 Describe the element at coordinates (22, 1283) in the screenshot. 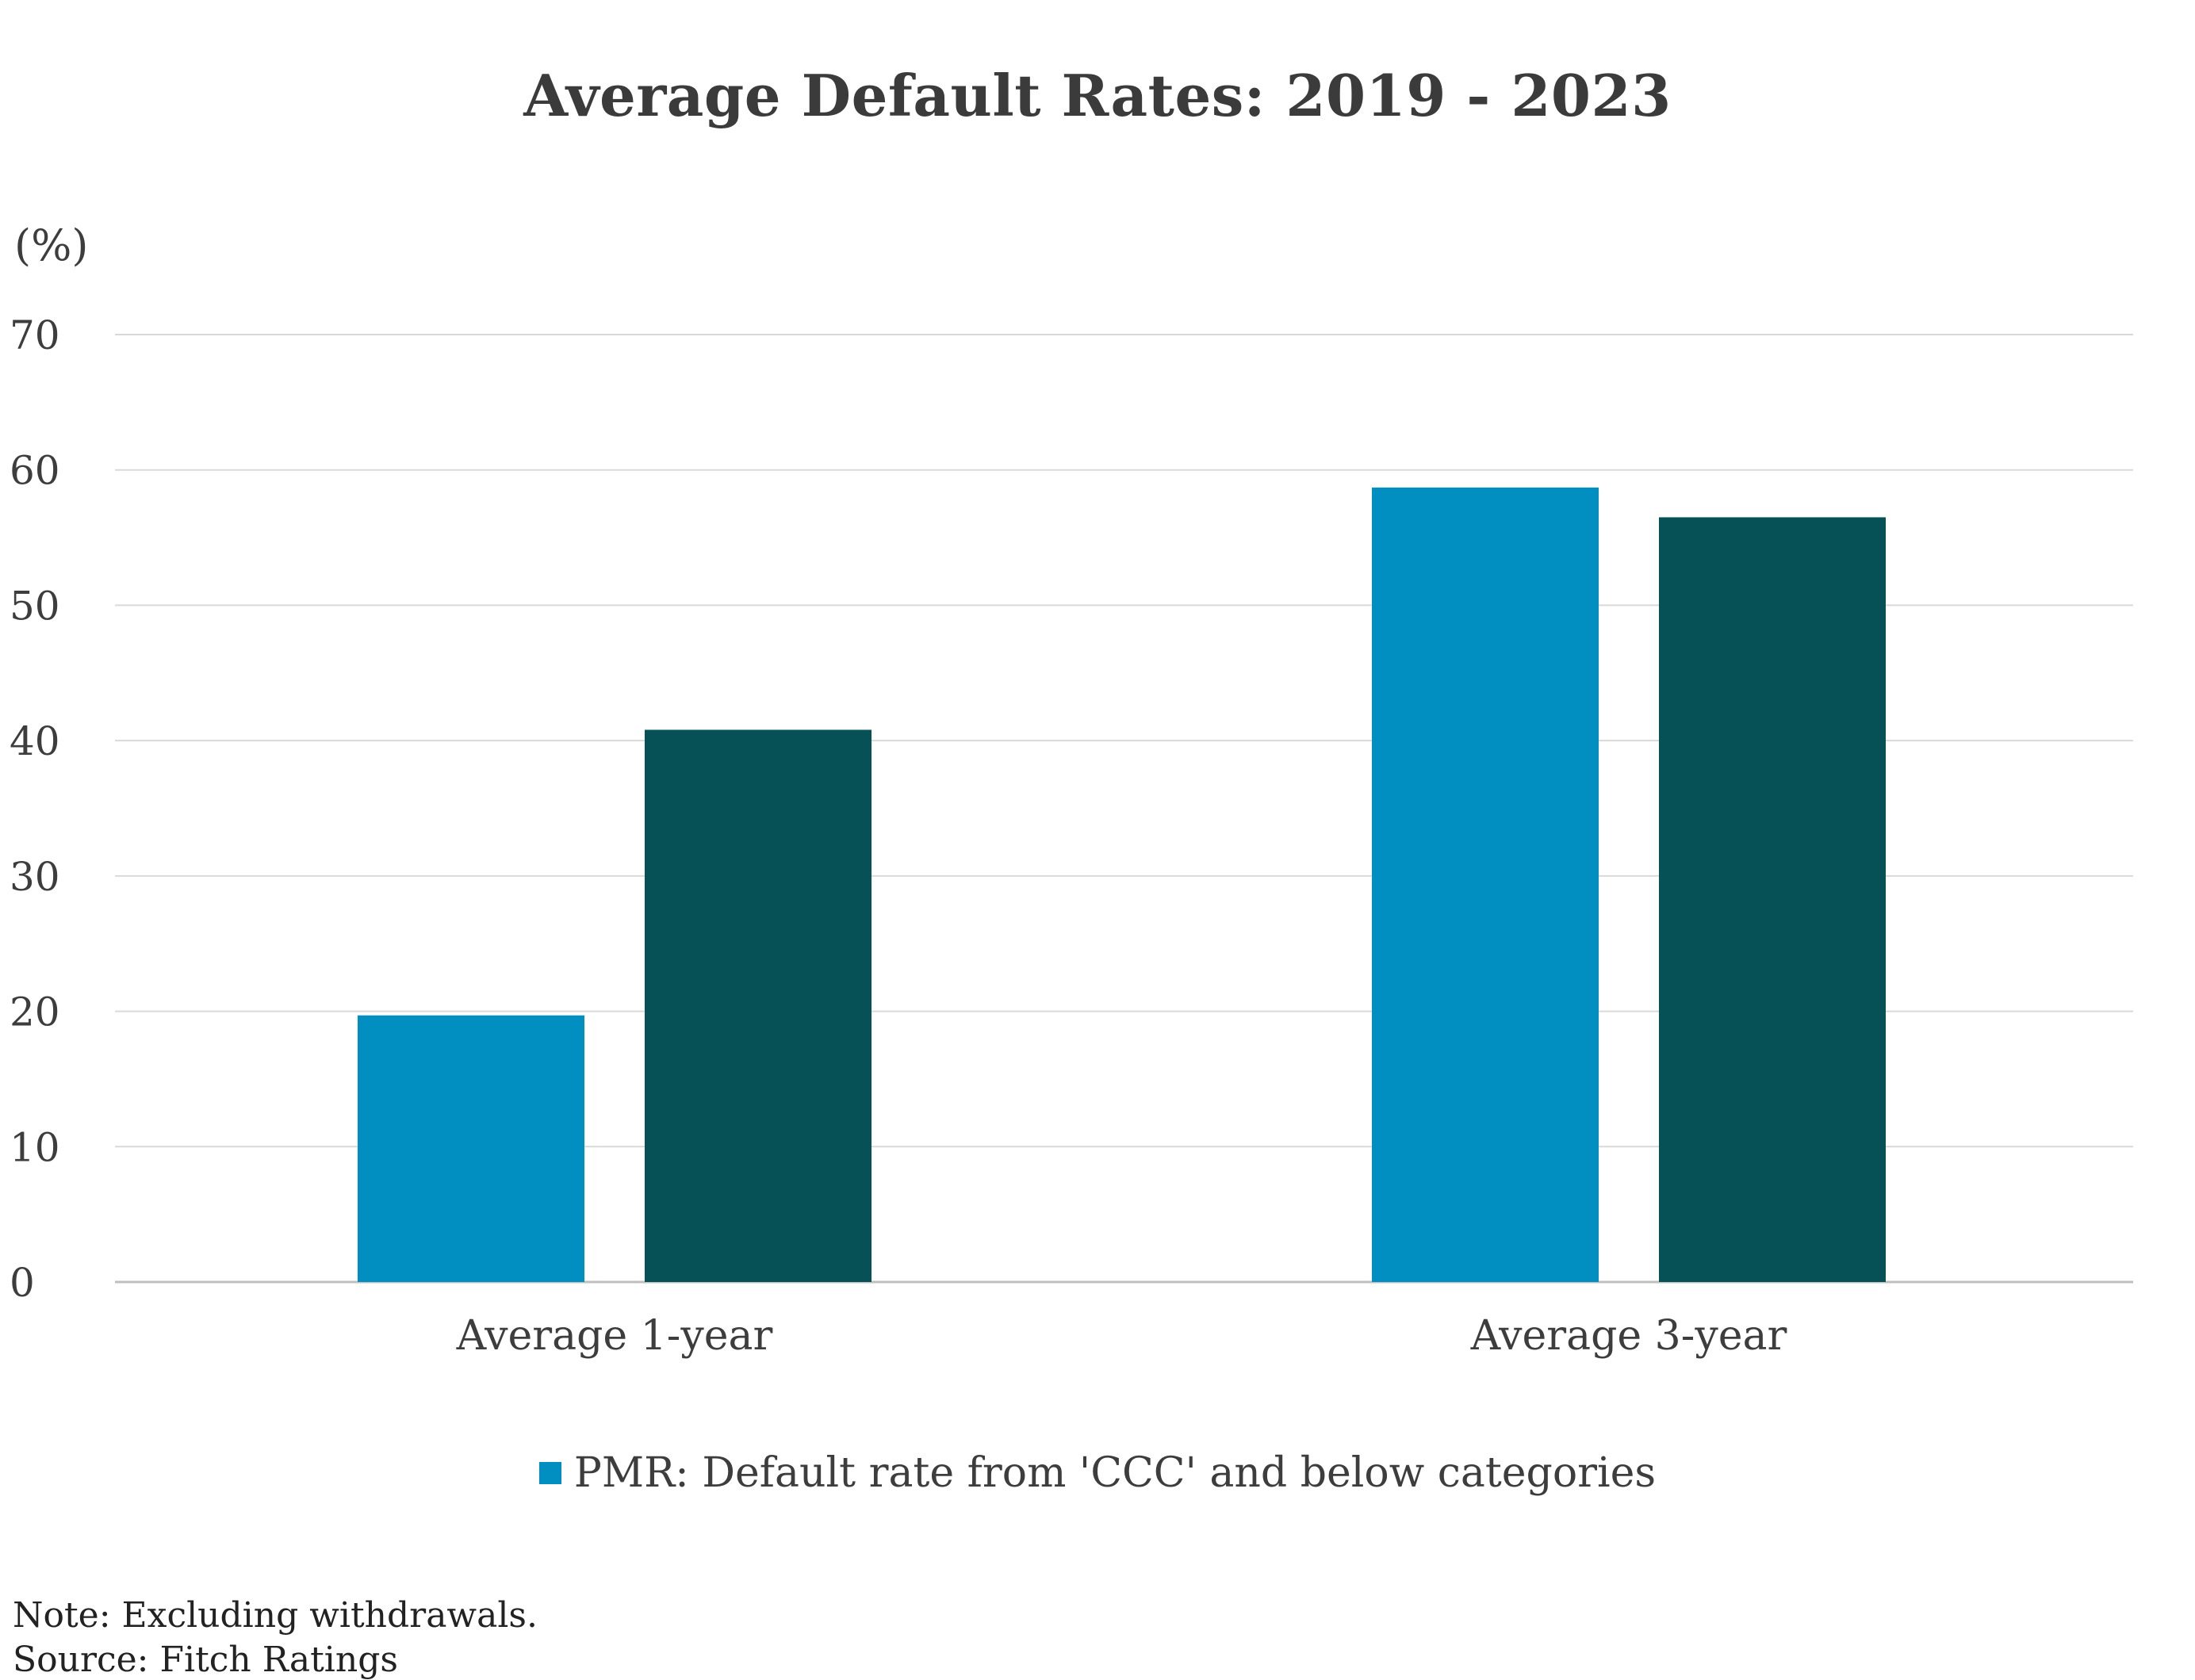

I see `y-tick-label-0: 0` at that location.